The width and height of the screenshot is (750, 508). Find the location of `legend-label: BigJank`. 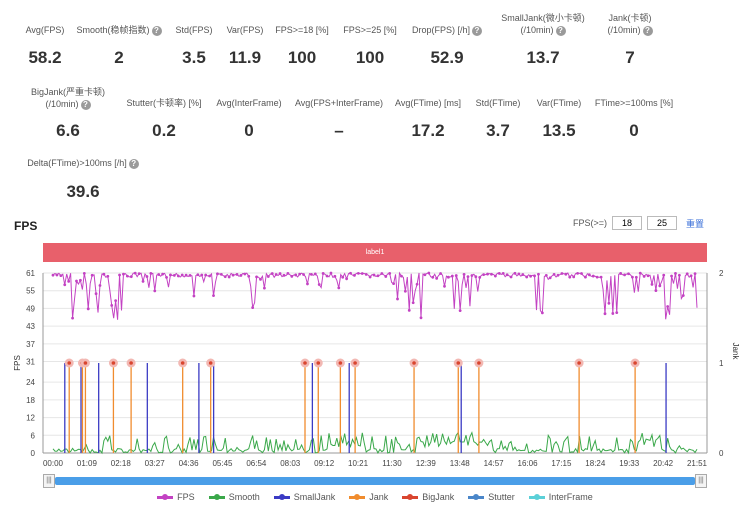

legend-label: BigJank is located at coordinates (438, 497).